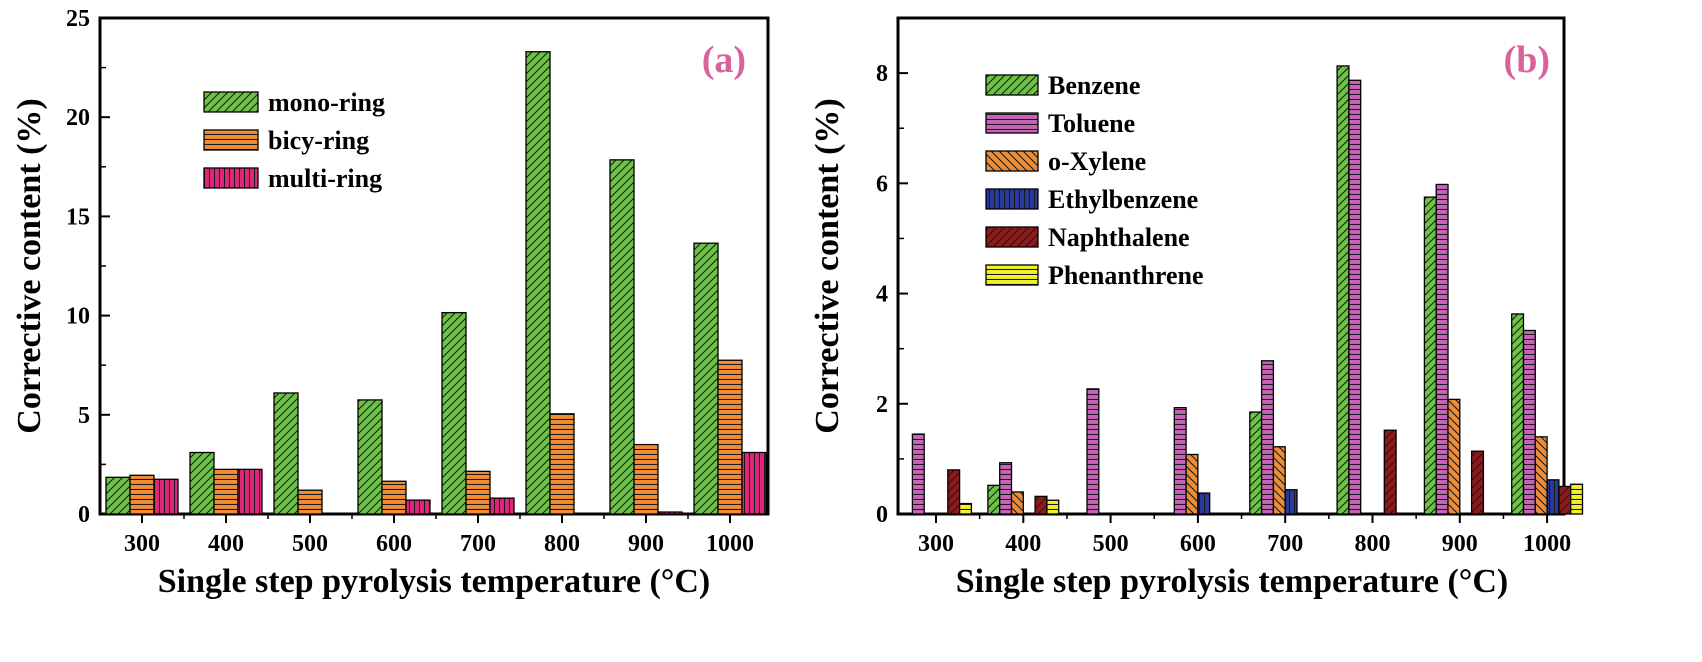 The height and width of the screenshot is (662, 1702). What do you see at coordinates (1119, 237) in the screenshot?
I see `legend-label: Naphthalene` at bounding box center [1119, 237].